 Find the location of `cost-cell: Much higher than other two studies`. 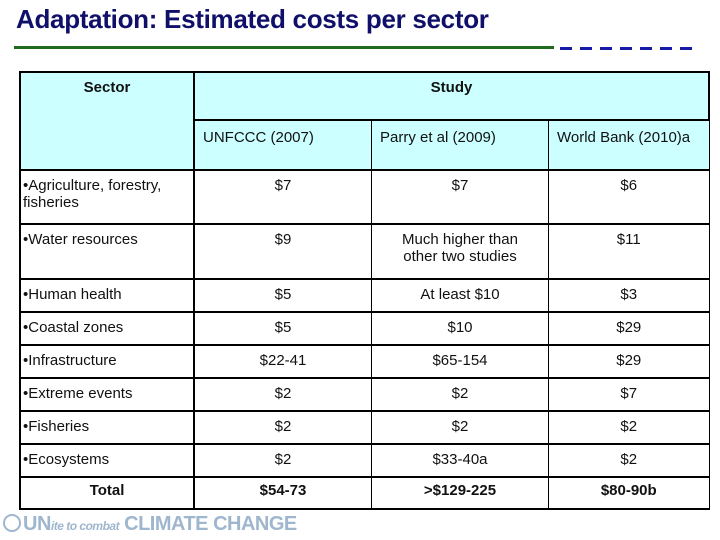

cost-cell: Much higher than other two studies is located at coordinates (460, 251).